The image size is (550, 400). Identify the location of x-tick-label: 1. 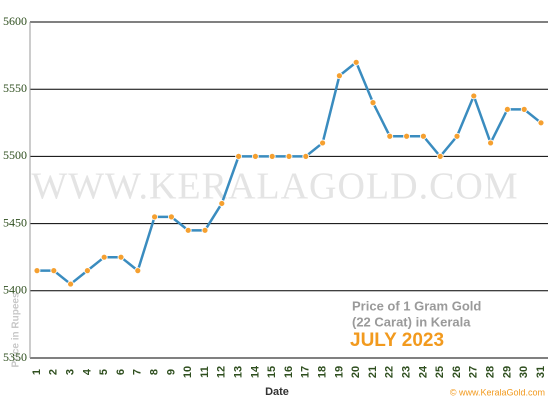
(37, 372).